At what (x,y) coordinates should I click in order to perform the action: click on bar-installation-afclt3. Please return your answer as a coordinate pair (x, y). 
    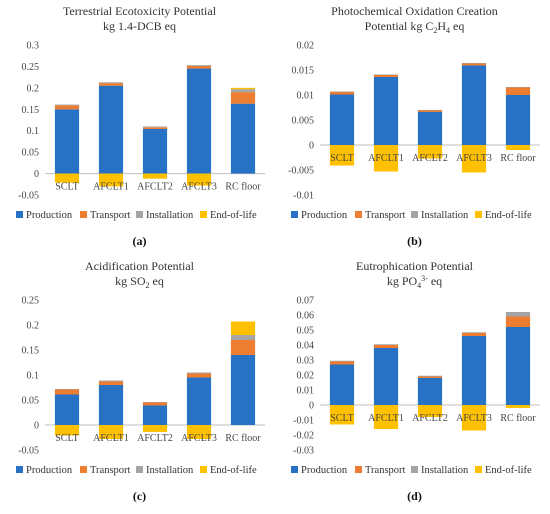
    Looking at the image, I should click on (199, 65).